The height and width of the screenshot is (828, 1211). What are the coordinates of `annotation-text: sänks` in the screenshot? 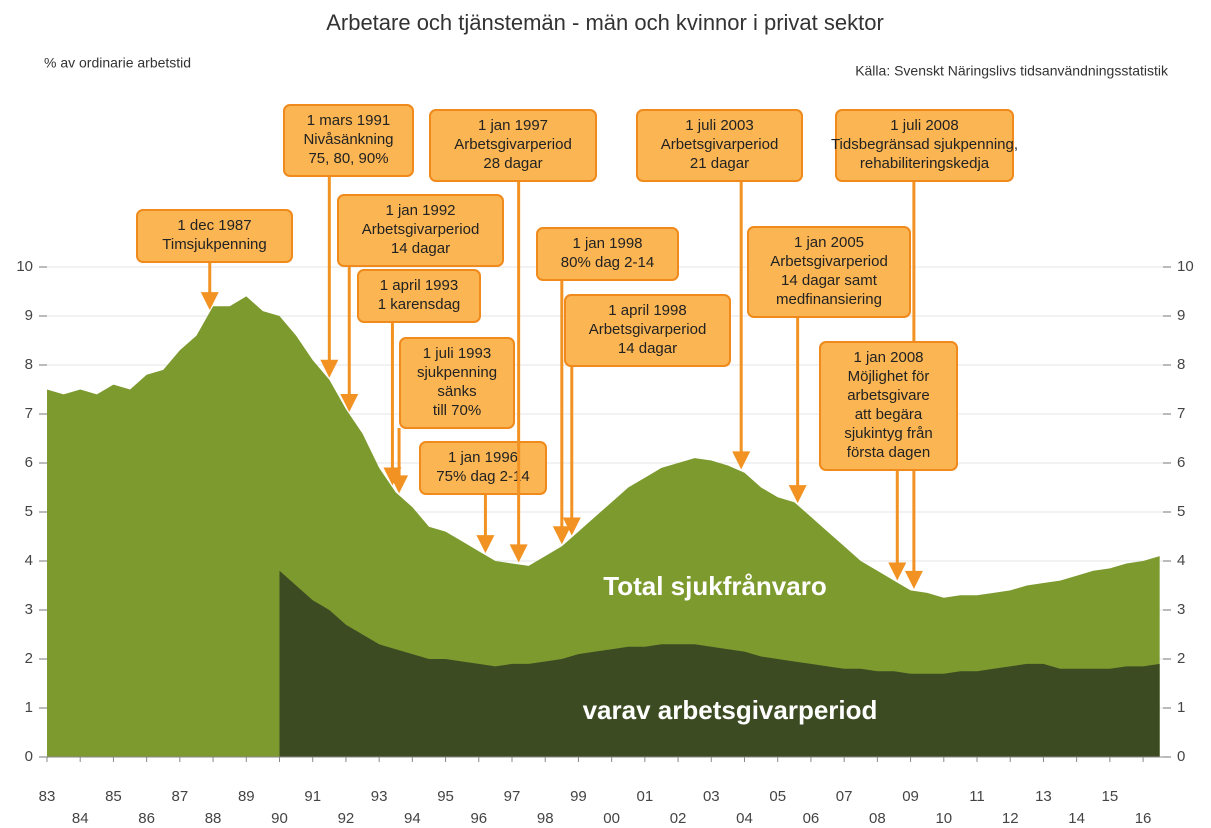 It's located at (456, 391).